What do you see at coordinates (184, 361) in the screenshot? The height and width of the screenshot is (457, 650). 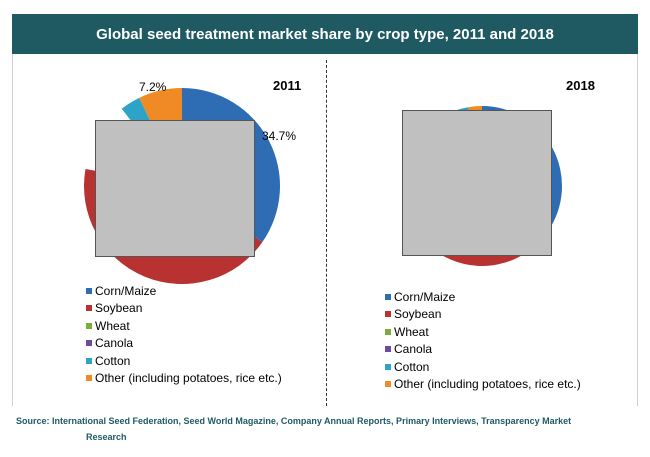 I see `legend-item-cotton-2011: Cotton` at bounding box center [184, 361].